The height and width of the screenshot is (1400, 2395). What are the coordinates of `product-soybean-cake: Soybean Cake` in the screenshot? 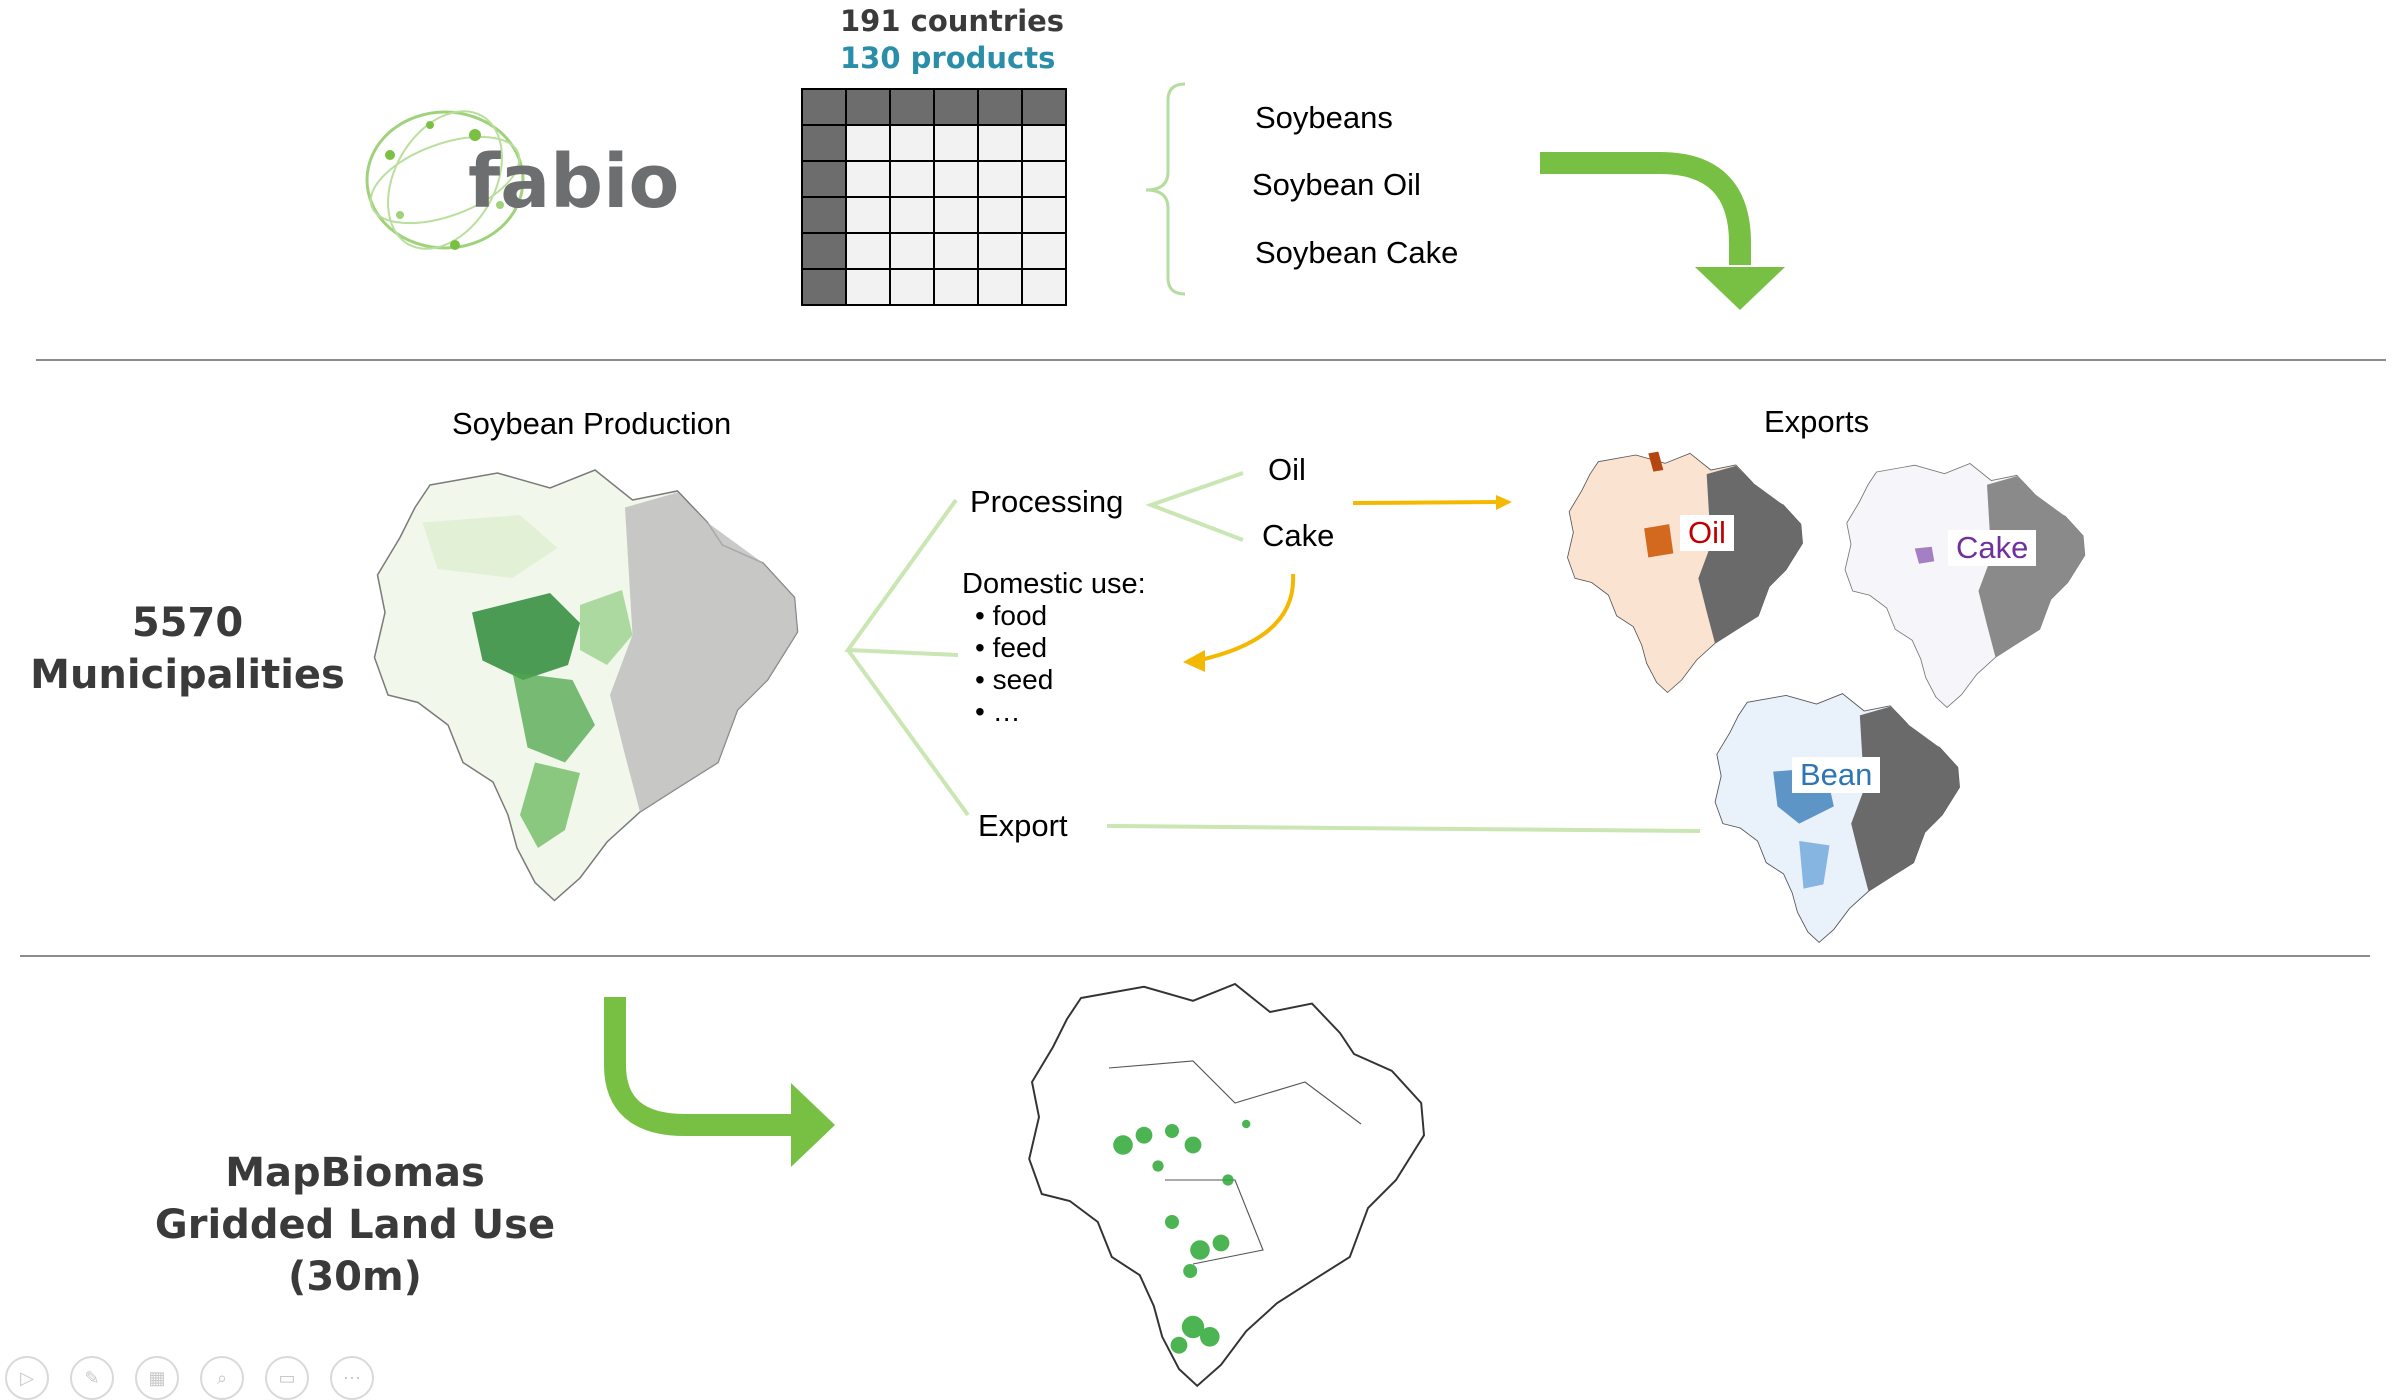 It's located at (1357, 252).